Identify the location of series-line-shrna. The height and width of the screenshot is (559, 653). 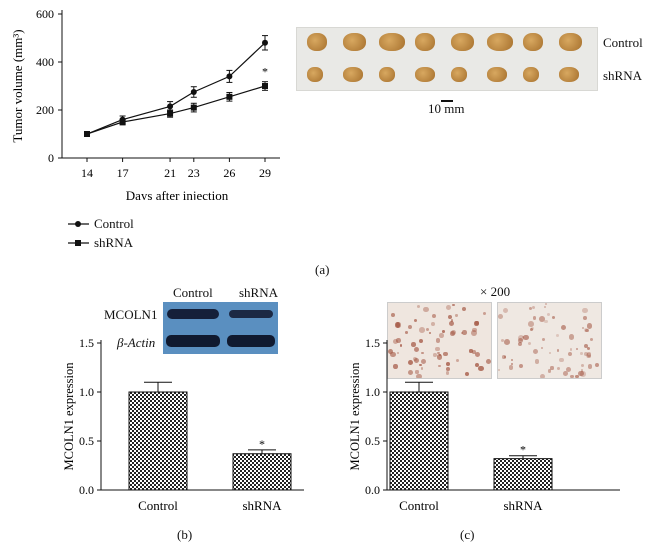
(176, 110).